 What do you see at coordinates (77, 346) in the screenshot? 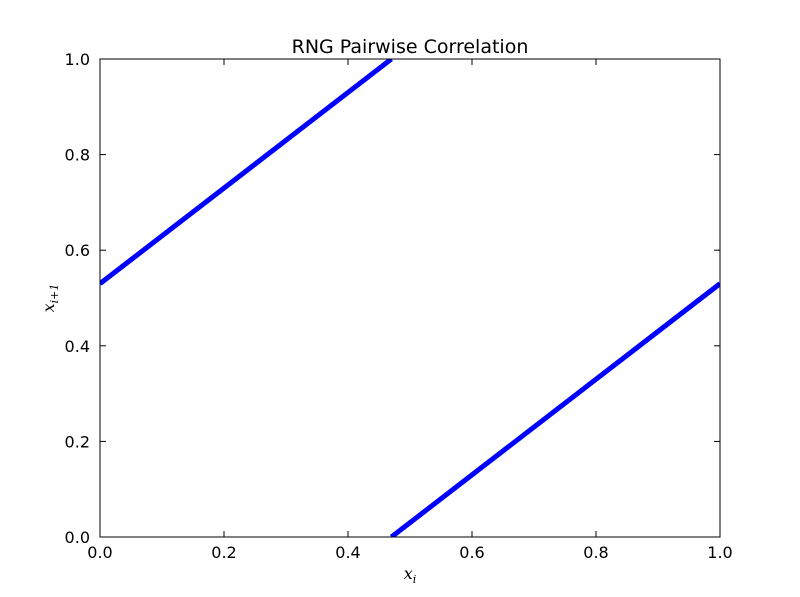
I see `y-tick-label: 0.4` at bounding box center [77, 346].